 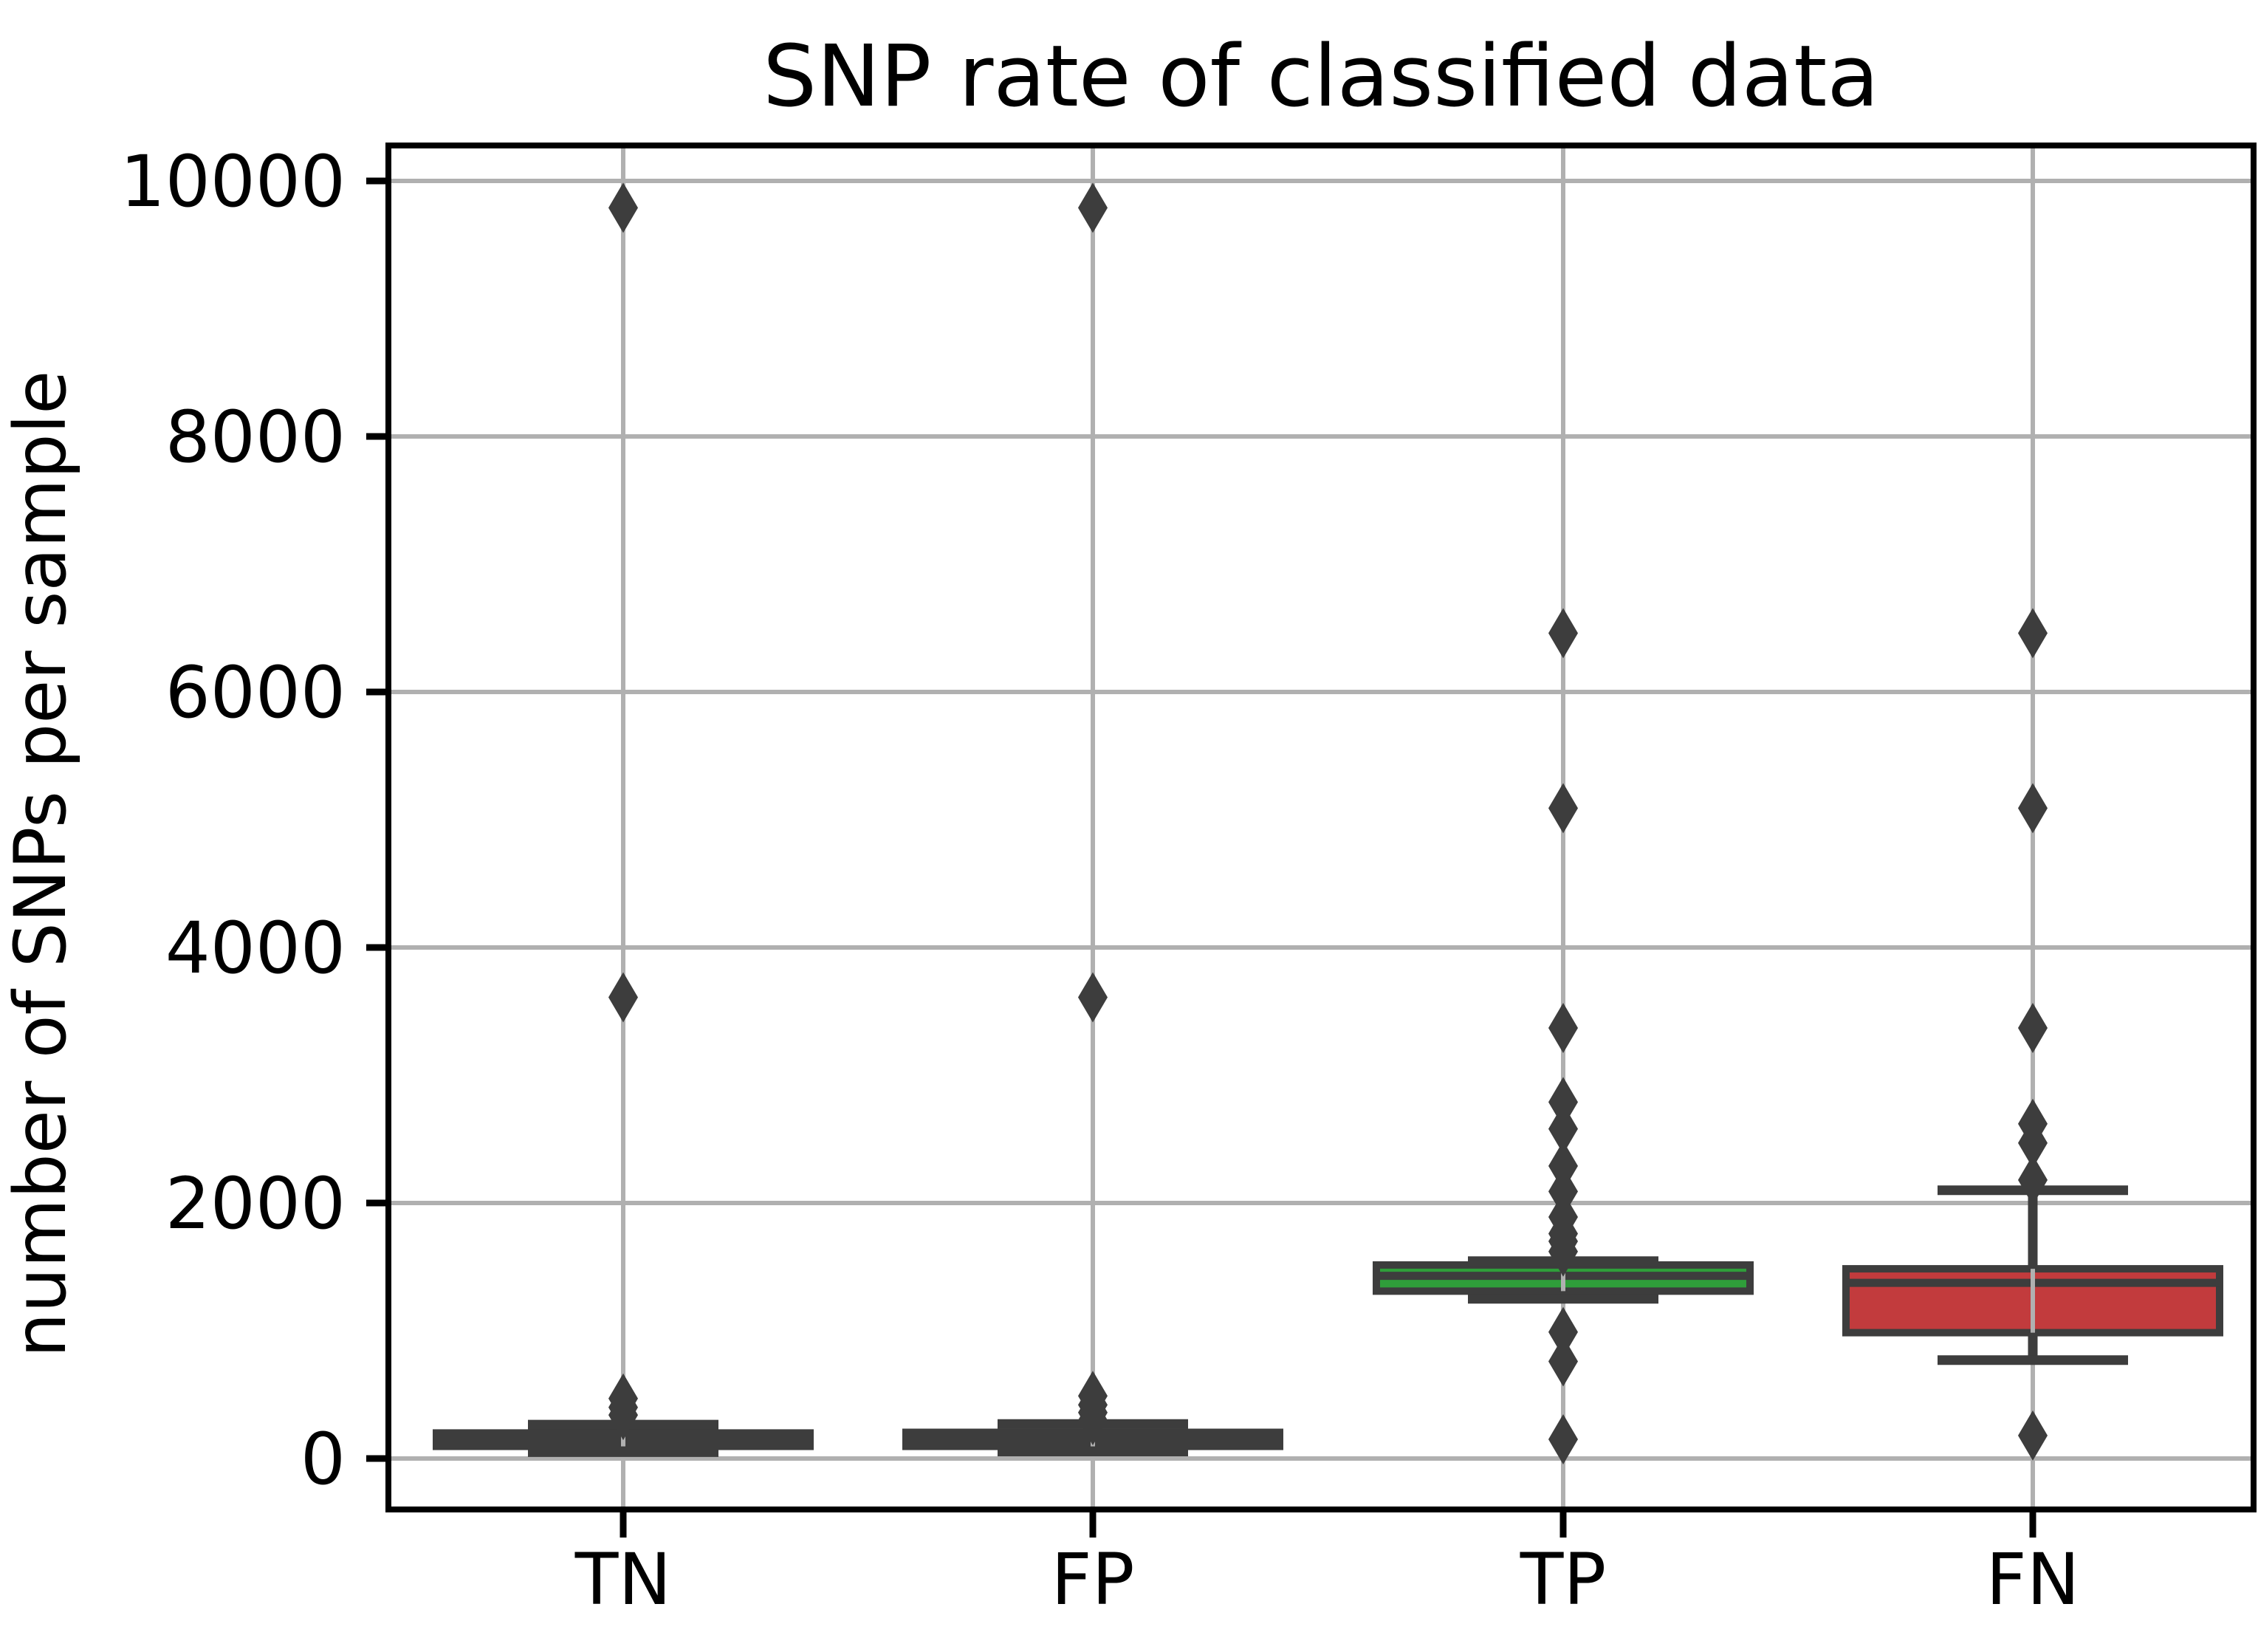 What do you see at coordinates (2032, 1579) in the screenshot?
I see `x-tick-label: FN` at bounding box center [2032, 1579].